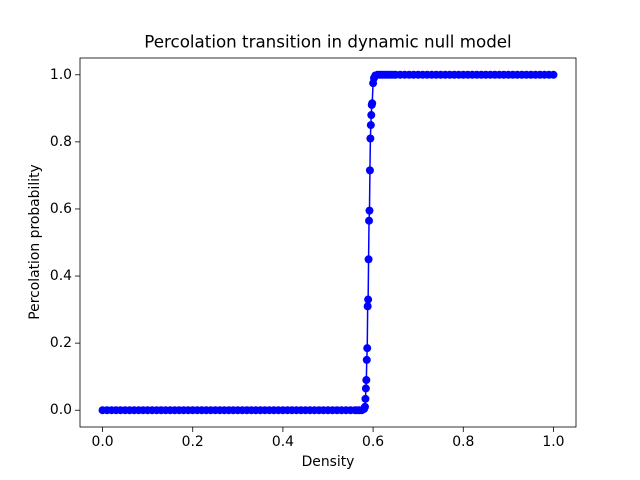  What do you see at coordinates (373, 442) in the screenshot?
I see `x-tick-label: 0.6` at bounding box center [373, 442].